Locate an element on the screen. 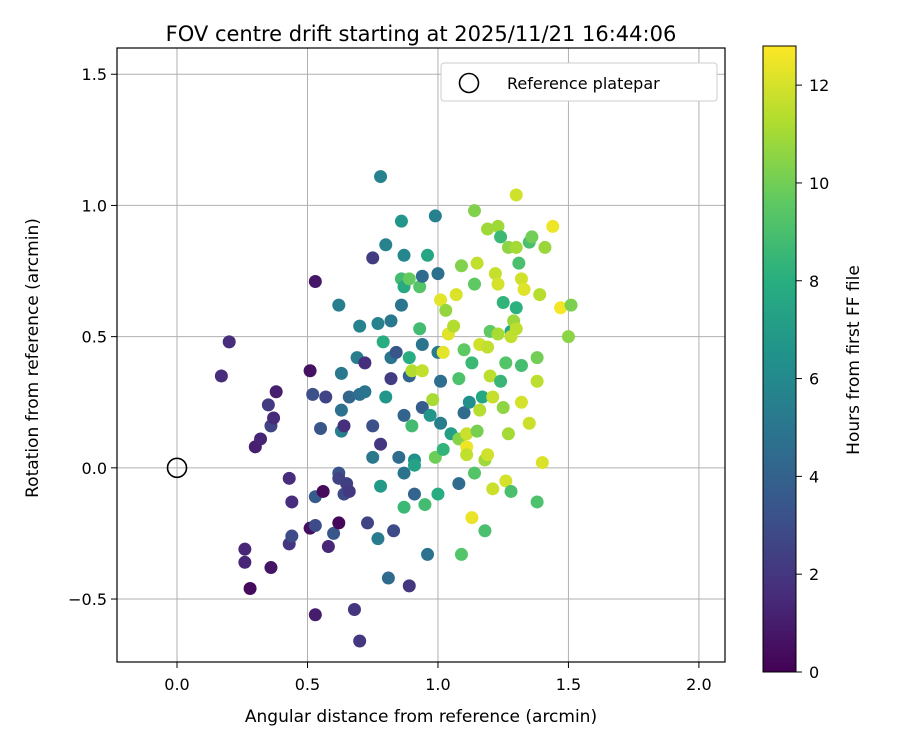 The height and width of the screenshot is (754, 900). legend-entry: Reference platepar is located at coordinates (583, 83).